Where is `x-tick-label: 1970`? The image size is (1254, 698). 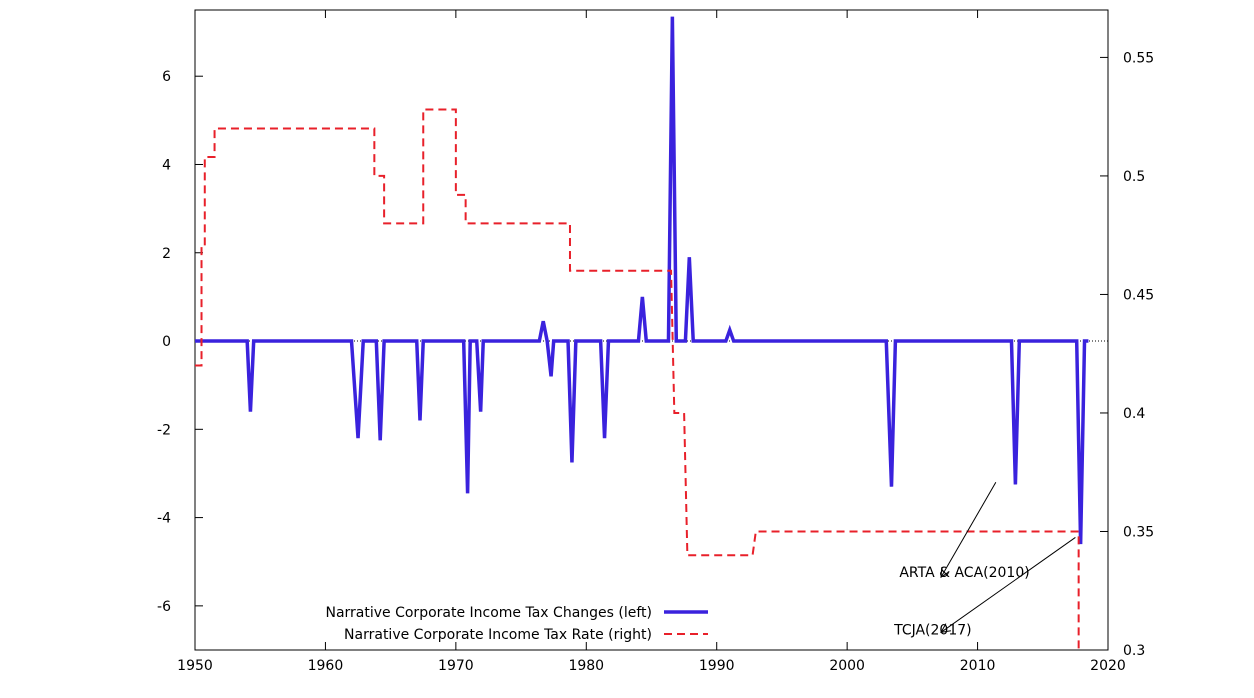
x-tick-label: 1970 is located at coordinates (456, 666).